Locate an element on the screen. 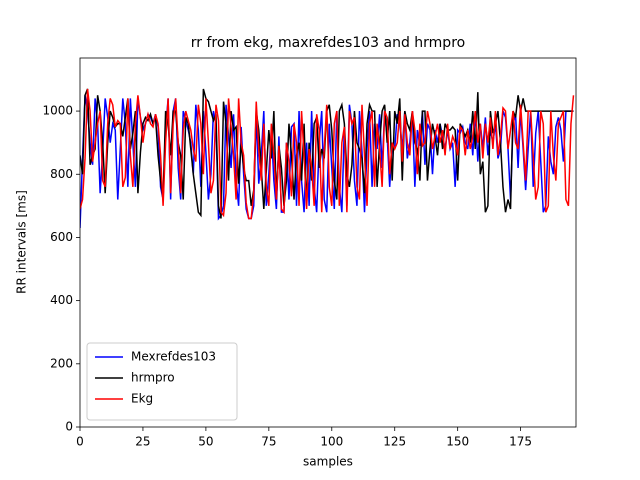  legend-label: Ekg is located at coordinates (142, 399).